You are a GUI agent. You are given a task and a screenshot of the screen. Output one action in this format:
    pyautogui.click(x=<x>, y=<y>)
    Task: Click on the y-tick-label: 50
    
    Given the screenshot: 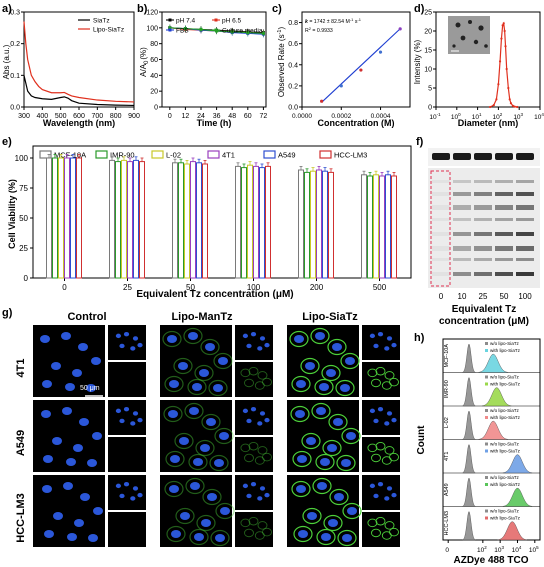 What is the action you would take?
    pyautogui.click(x=23, y=218)
    